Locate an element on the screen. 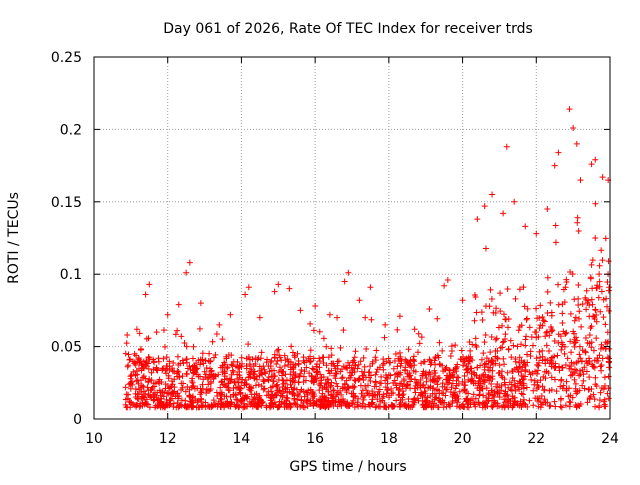 This screenshot has height=485, width=640. x-tick-label: 20 is located at coordinates (463, 439).